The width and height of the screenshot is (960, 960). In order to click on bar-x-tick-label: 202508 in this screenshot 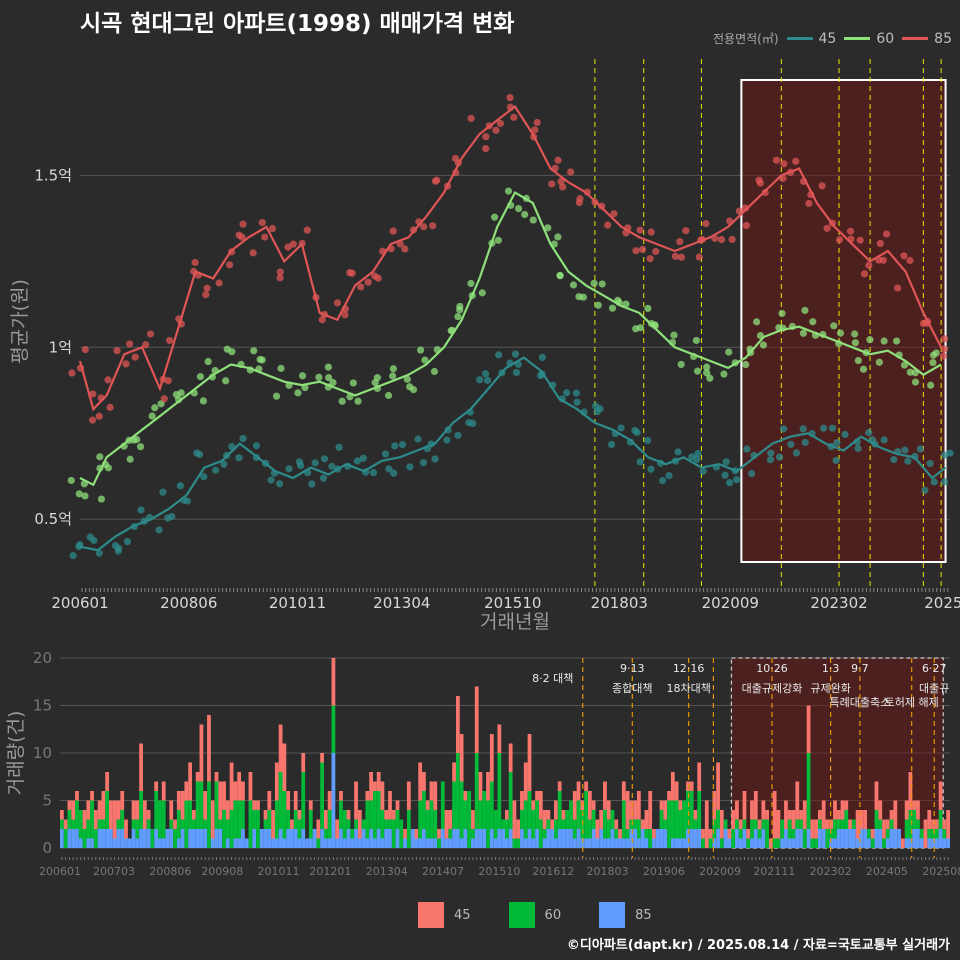, I will do `click(941, 871)`.